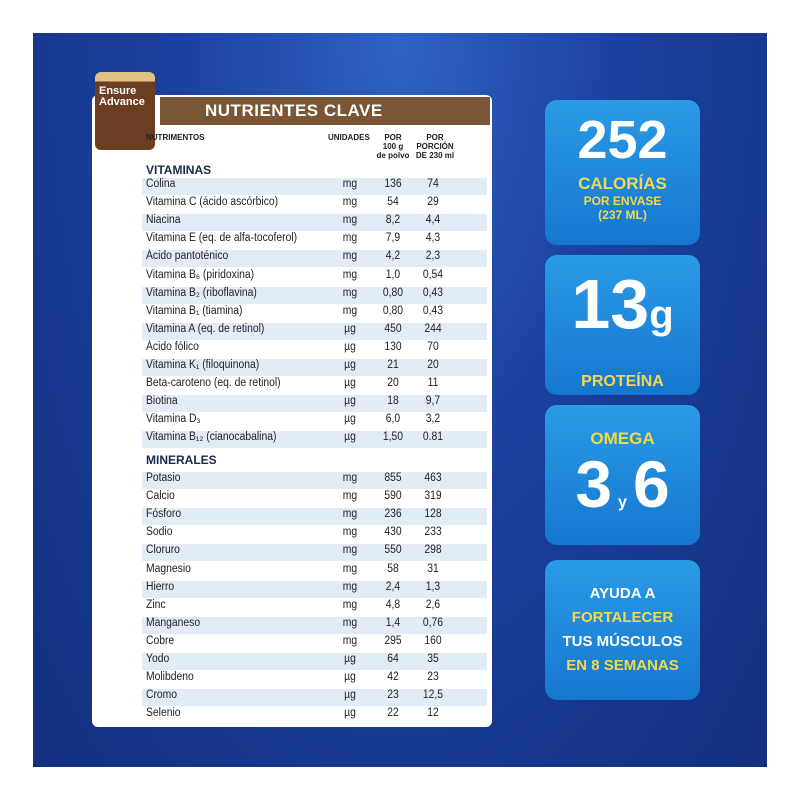  I want to click on per-portion: 29, so click(433, 202).